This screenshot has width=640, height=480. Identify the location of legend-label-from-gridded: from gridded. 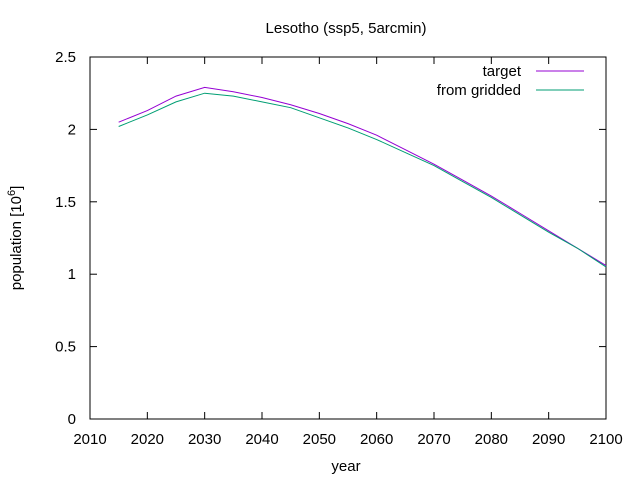
(479, 90).